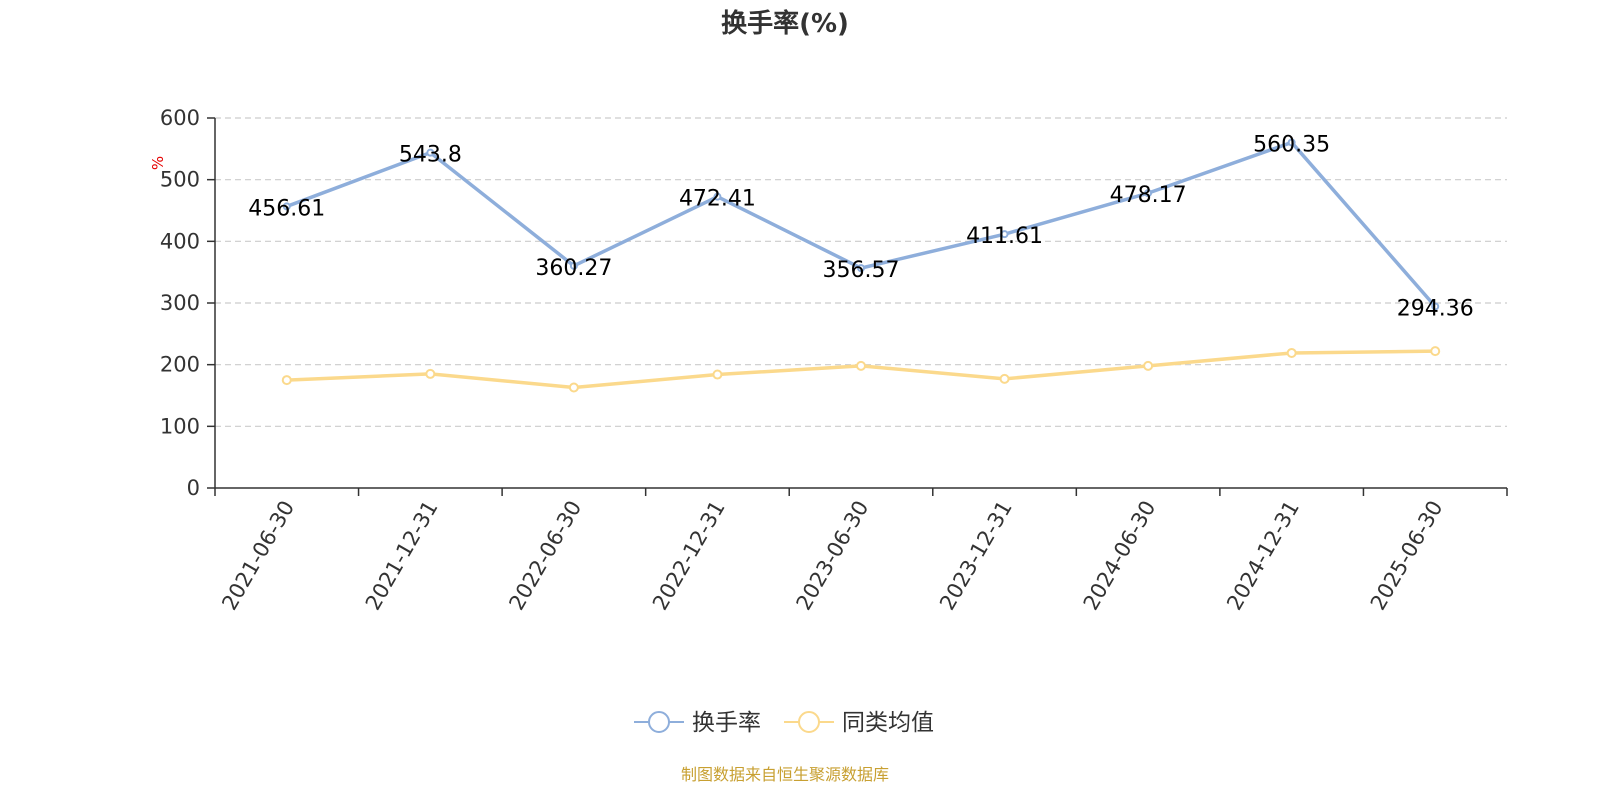 Image resolution: width=1600 pixels, height=800 pixels. I want to click on y-tick-label-200: 200, so click(180, 365).